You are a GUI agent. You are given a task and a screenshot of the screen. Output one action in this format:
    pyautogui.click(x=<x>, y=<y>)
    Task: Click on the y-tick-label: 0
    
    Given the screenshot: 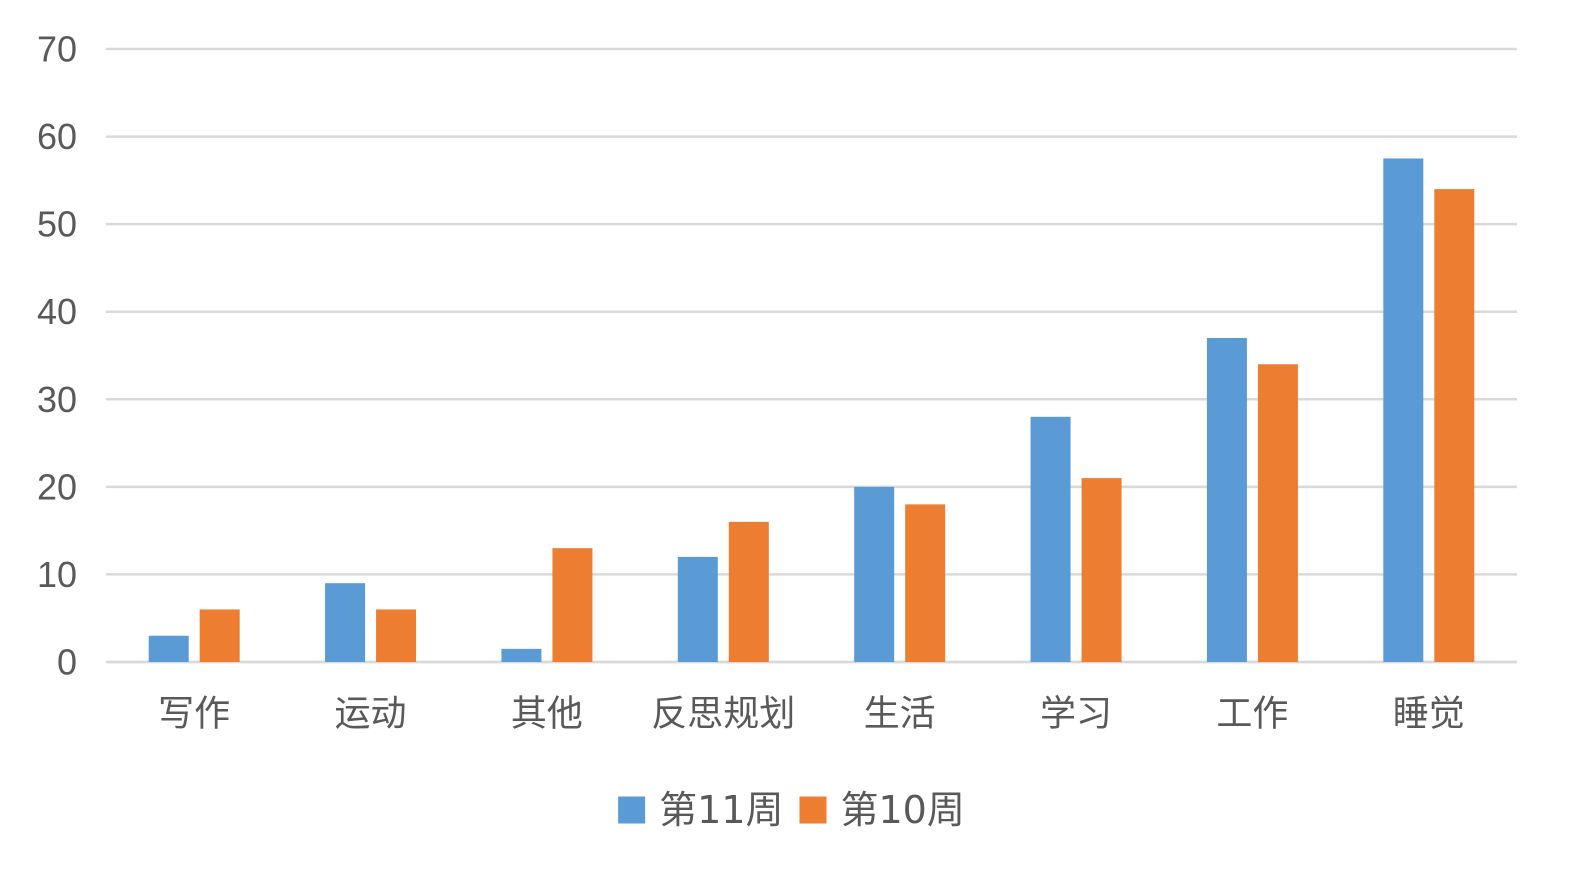 What is the action you would take?
    pyautogui.click(x=67, y=662)
    